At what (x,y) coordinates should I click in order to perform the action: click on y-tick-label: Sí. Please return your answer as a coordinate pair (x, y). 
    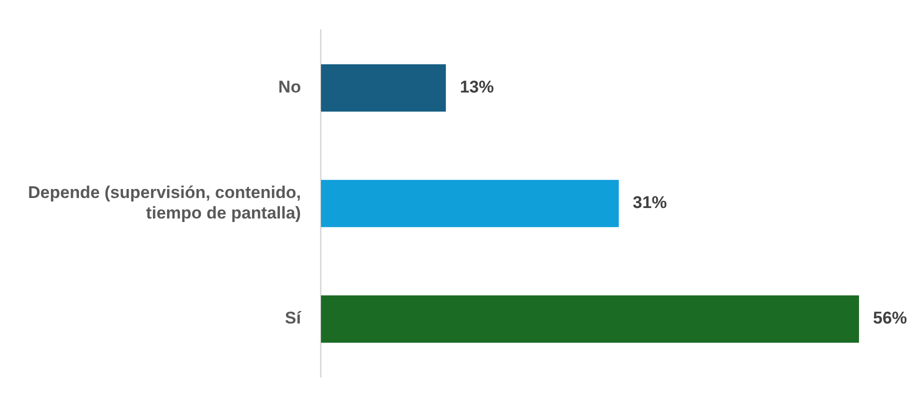
    Looking at the image, I should click on (293, 318).